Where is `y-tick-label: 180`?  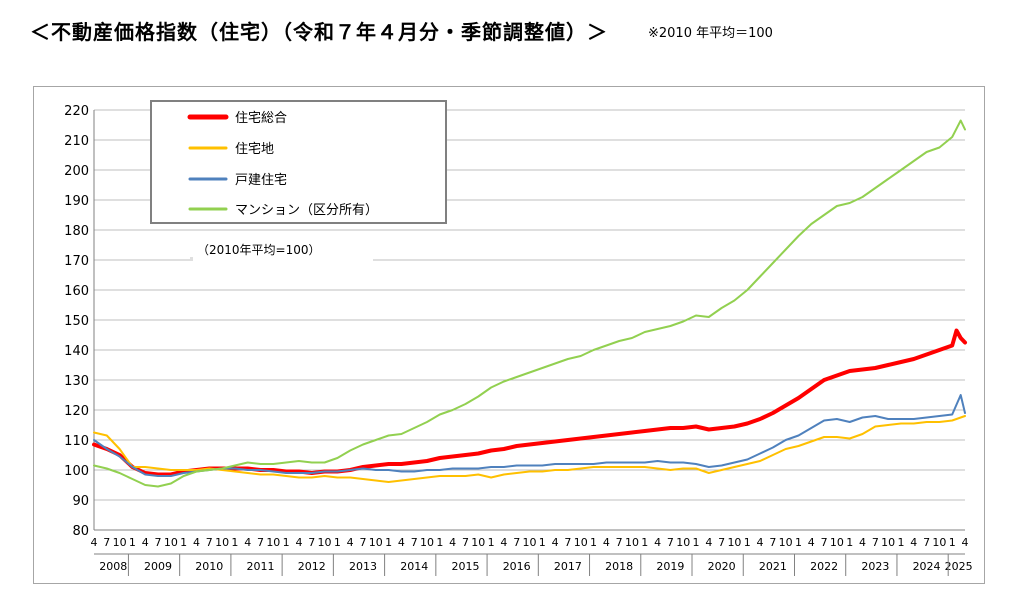
y-tick-label: 180 is located at coordinates (76, 231).